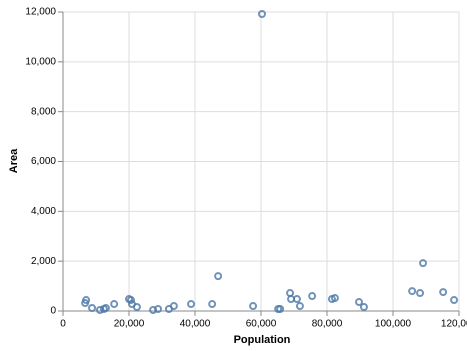 The width and height of the screenshot is (467, 351). I want to click on y-tick-label: 2,000, so click(43, 261).